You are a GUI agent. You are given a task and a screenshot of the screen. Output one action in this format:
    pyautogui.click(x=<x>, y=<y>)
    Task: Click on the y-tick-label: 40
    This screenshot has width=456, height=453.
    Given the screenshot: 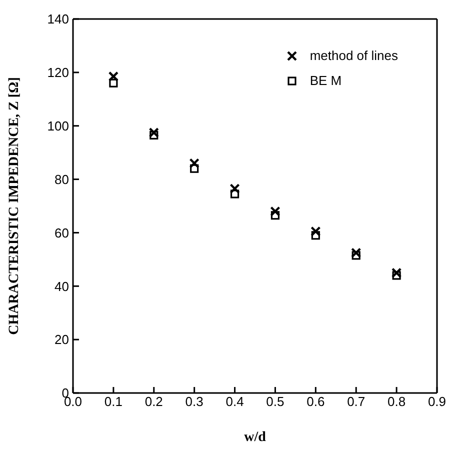 What is the action you would take?
    pyautogui.click(x=61, y=286)
    